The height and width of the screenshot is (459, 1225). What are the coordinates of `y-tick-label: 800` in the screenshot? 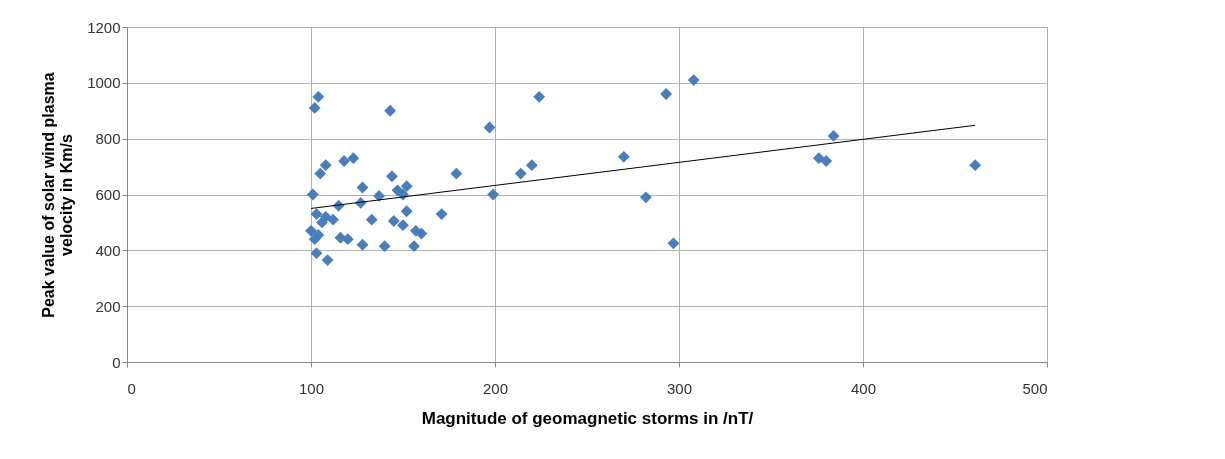 It's located at (108, 139).